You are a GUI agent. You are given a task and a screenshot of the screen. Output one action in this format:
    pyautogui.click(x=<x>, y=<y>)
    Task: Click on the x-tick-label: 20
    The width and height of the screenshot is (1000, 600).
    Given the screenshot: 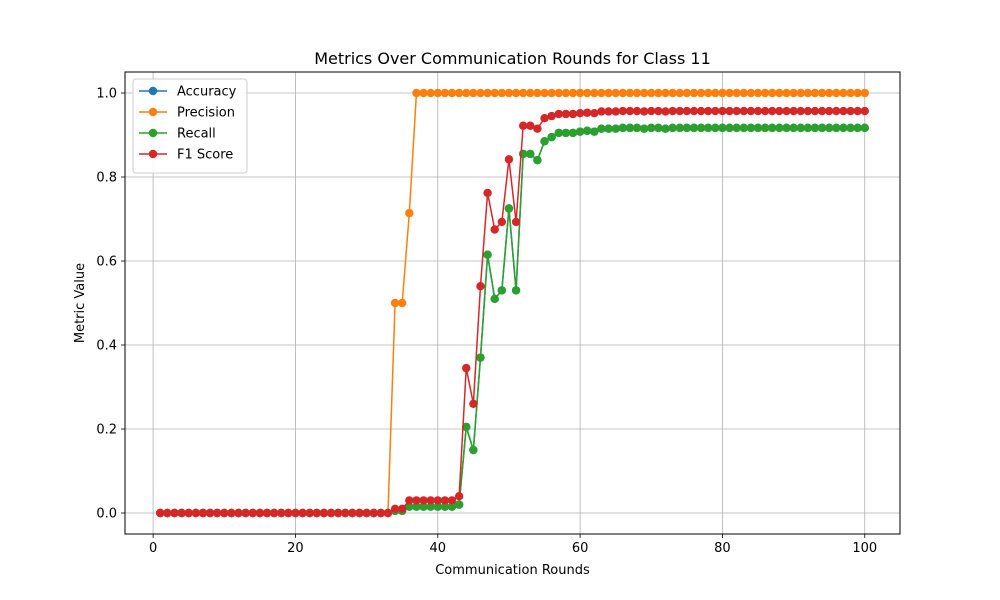 What is the action you would take?
    pyautogui.click(x=295, y=548)
    